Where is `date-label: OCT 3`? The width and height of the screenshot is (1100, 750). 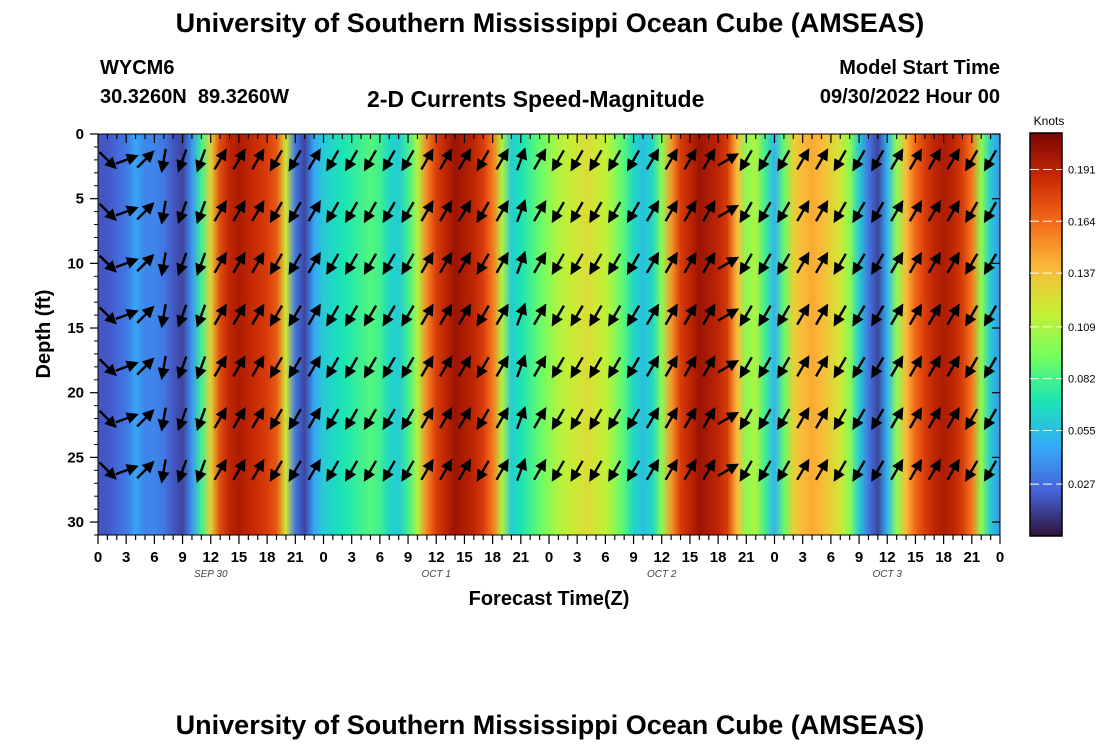 date-label: OCT 3 is located at coordinates (888, 574).